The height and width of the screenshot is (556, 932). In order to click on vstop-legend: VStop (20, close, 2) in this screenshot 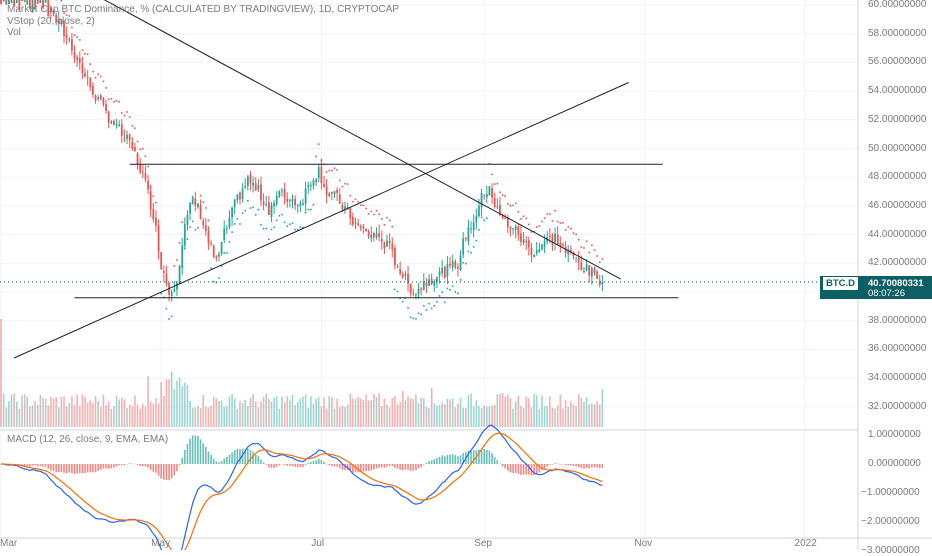, I will do `click(51, 21)`.